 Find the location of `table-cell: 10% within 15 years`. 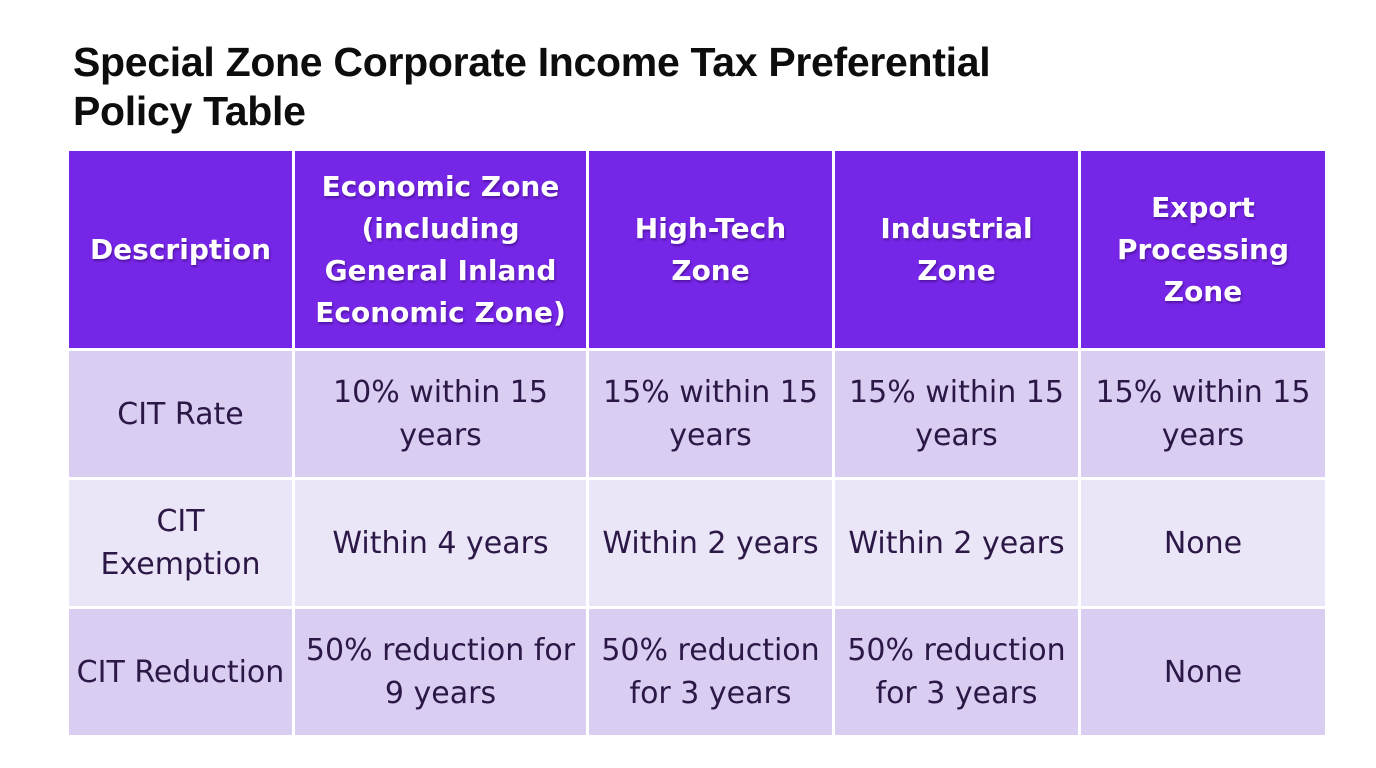

table-cell: 10% within 15 years is located at coordinates (440, 414).